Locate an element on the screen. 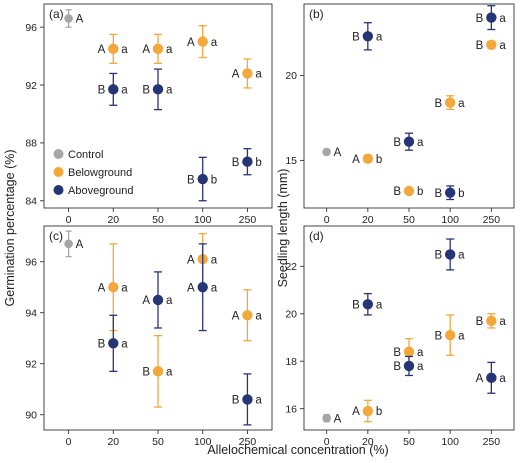 This screenshot has width=520, height=463. y-axis-title-right: Seedling length (mm) is located at coordinates (283, 228).